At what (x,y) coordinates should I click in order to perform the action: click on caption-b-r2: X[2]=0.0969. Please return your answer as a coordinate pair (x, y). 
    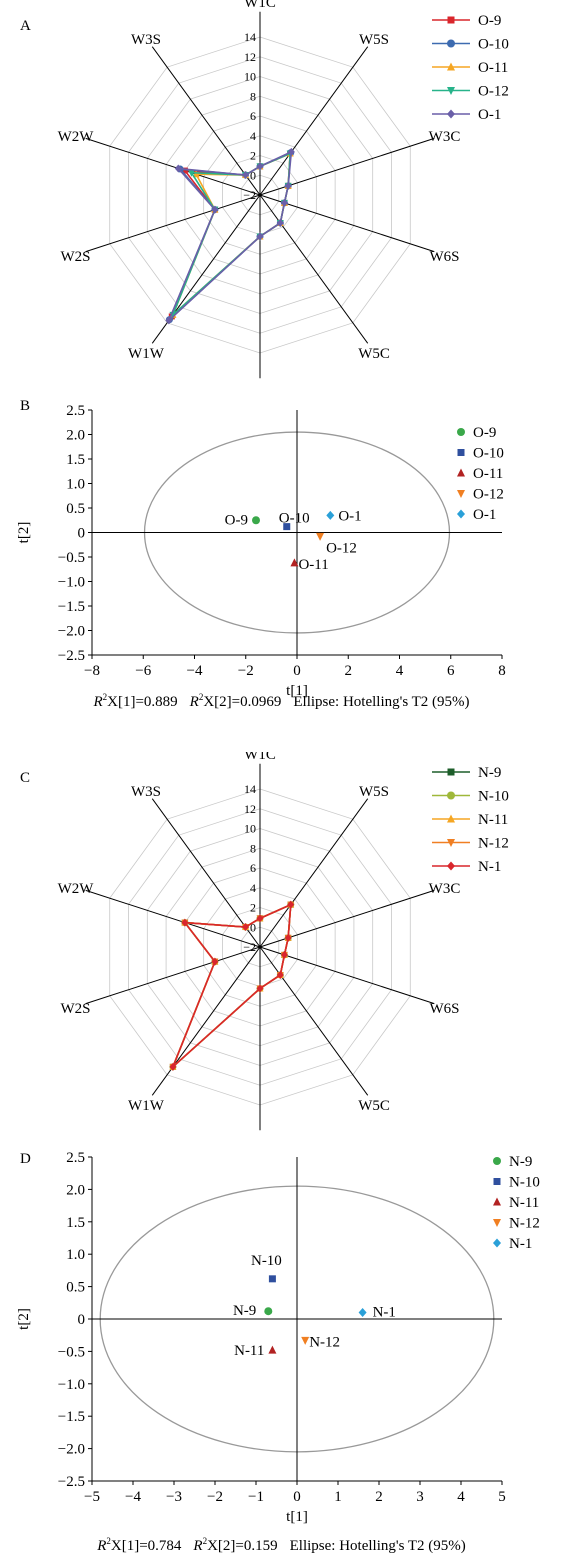
    Looking at the image, I should click on (242, 702).